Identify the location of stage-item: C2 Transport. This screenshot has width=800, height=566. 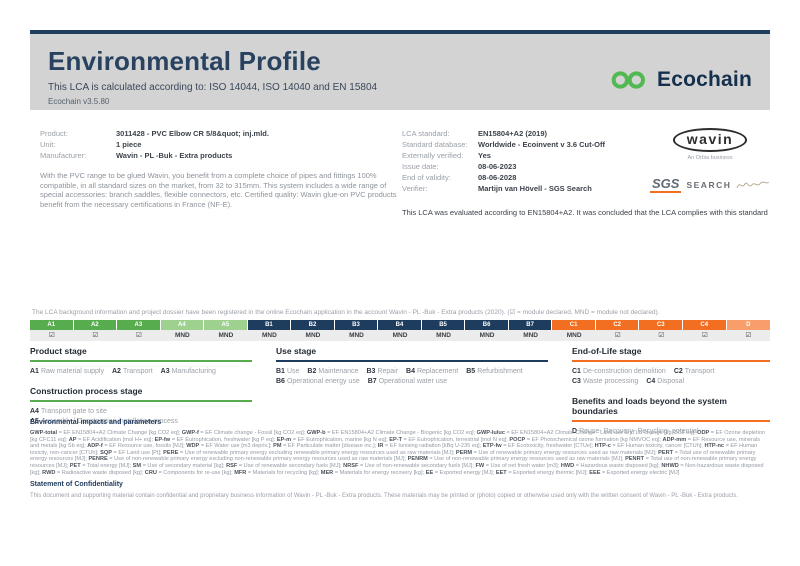
(694, 371).